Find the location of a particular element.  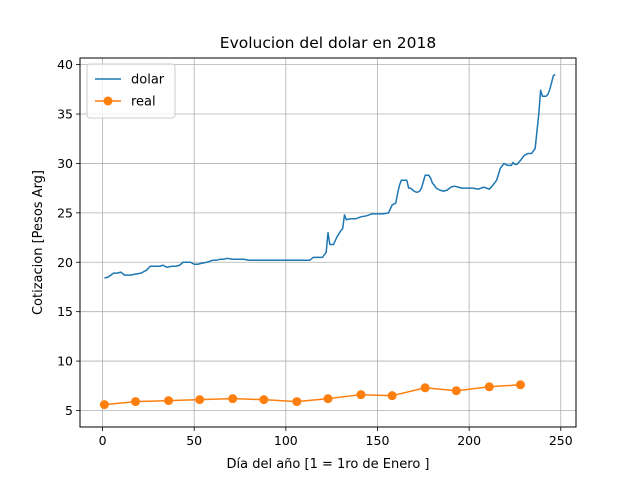

x-tick-label: 200 is located at coordinates (469, 440).